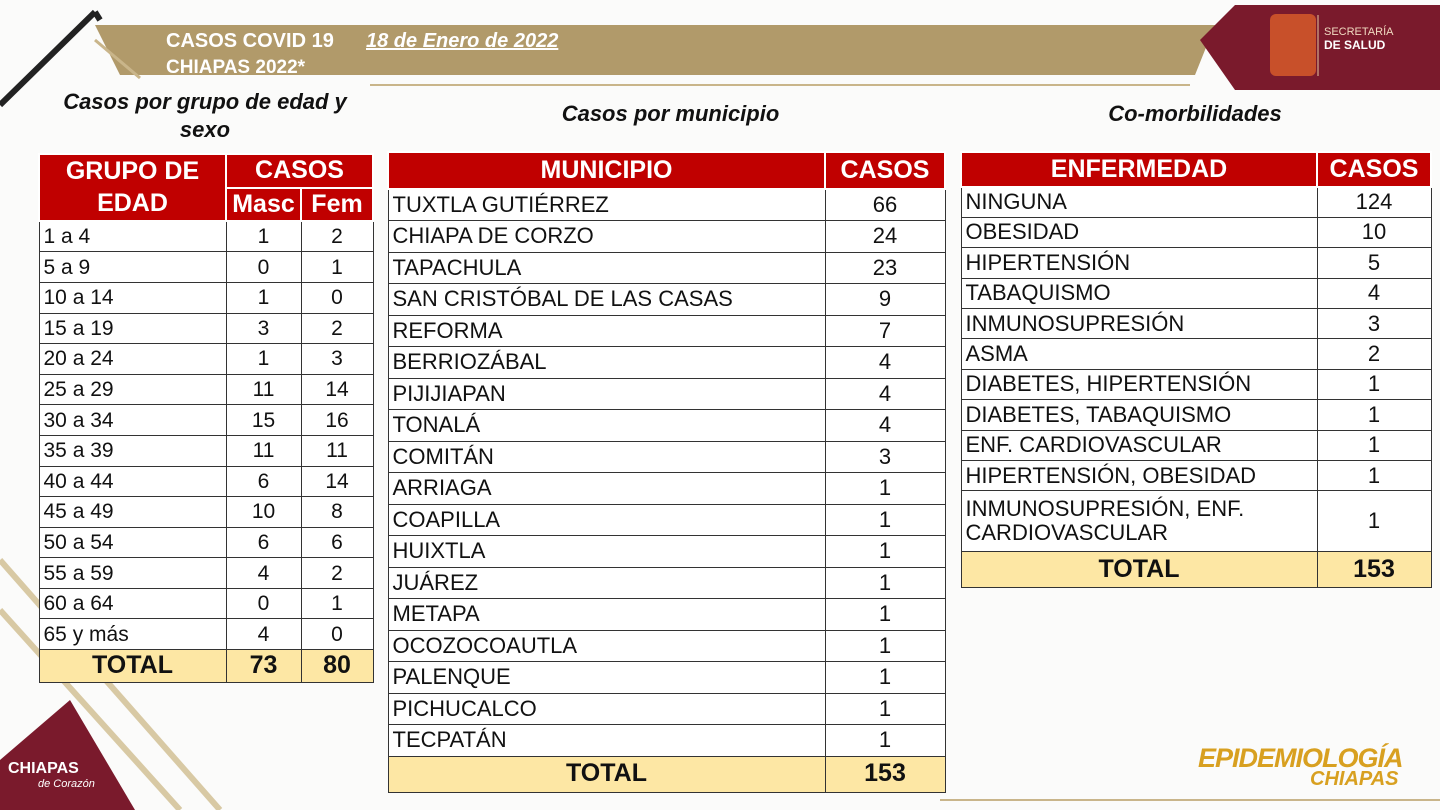  I want to click on table-cell: ENF. CARDIOVASCULAR, so click(1139, 445).